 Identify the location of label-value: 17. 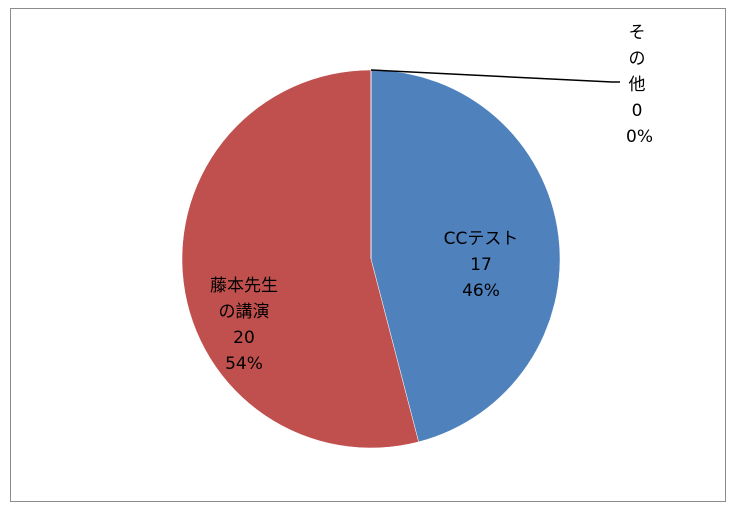
(481, 265).